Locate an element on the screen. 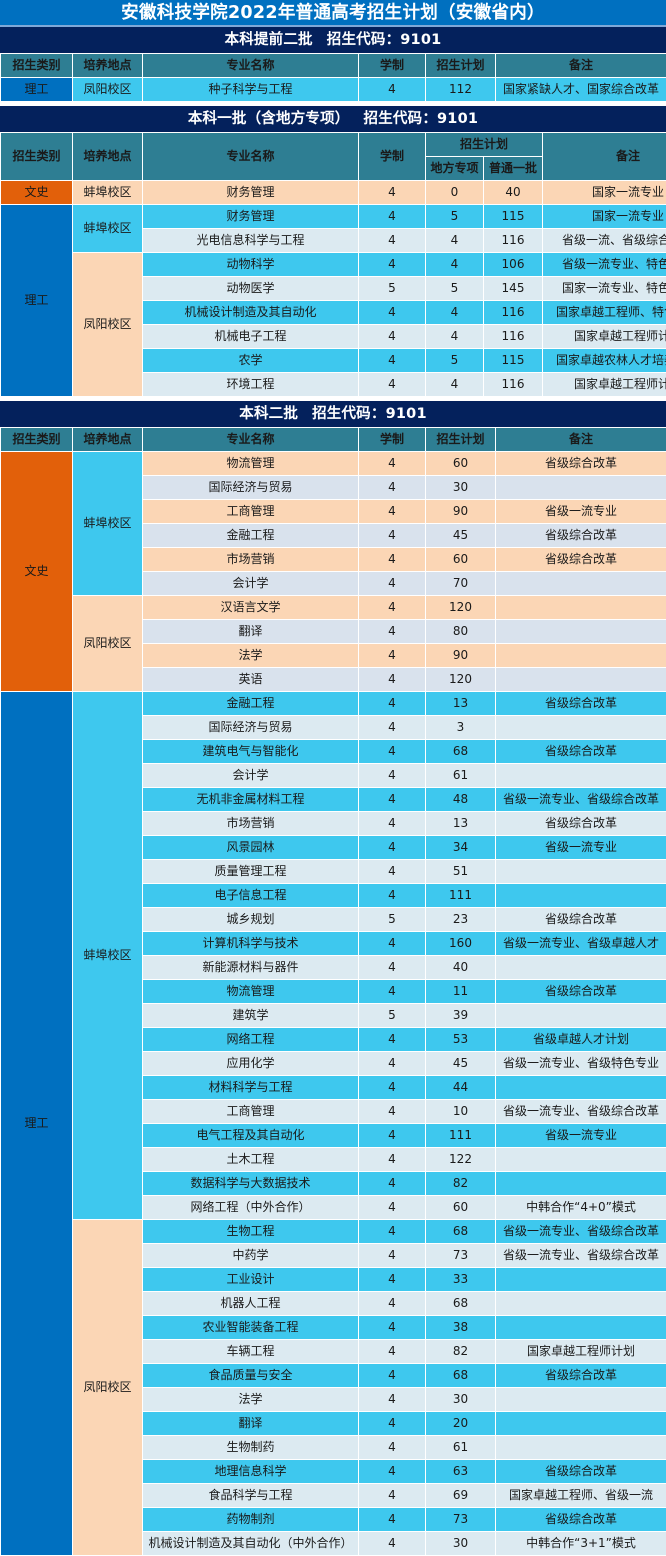  cell-plan: 34 is located at coordinates (461, 848).